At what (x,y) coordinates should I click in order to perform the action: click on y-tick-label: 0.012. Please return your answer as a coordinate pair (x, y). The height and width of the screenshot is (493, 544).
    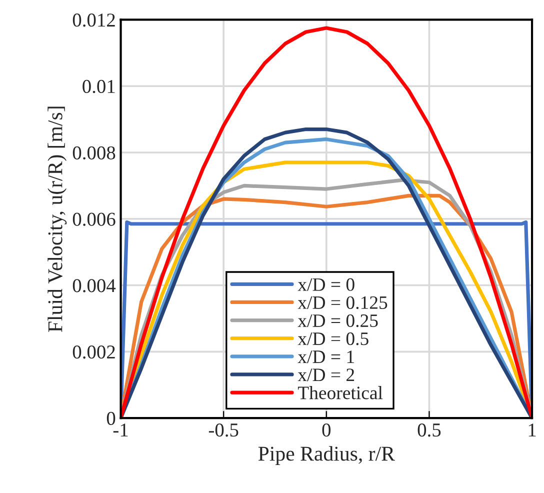
    Looking at the image, I should click on (93, 20).